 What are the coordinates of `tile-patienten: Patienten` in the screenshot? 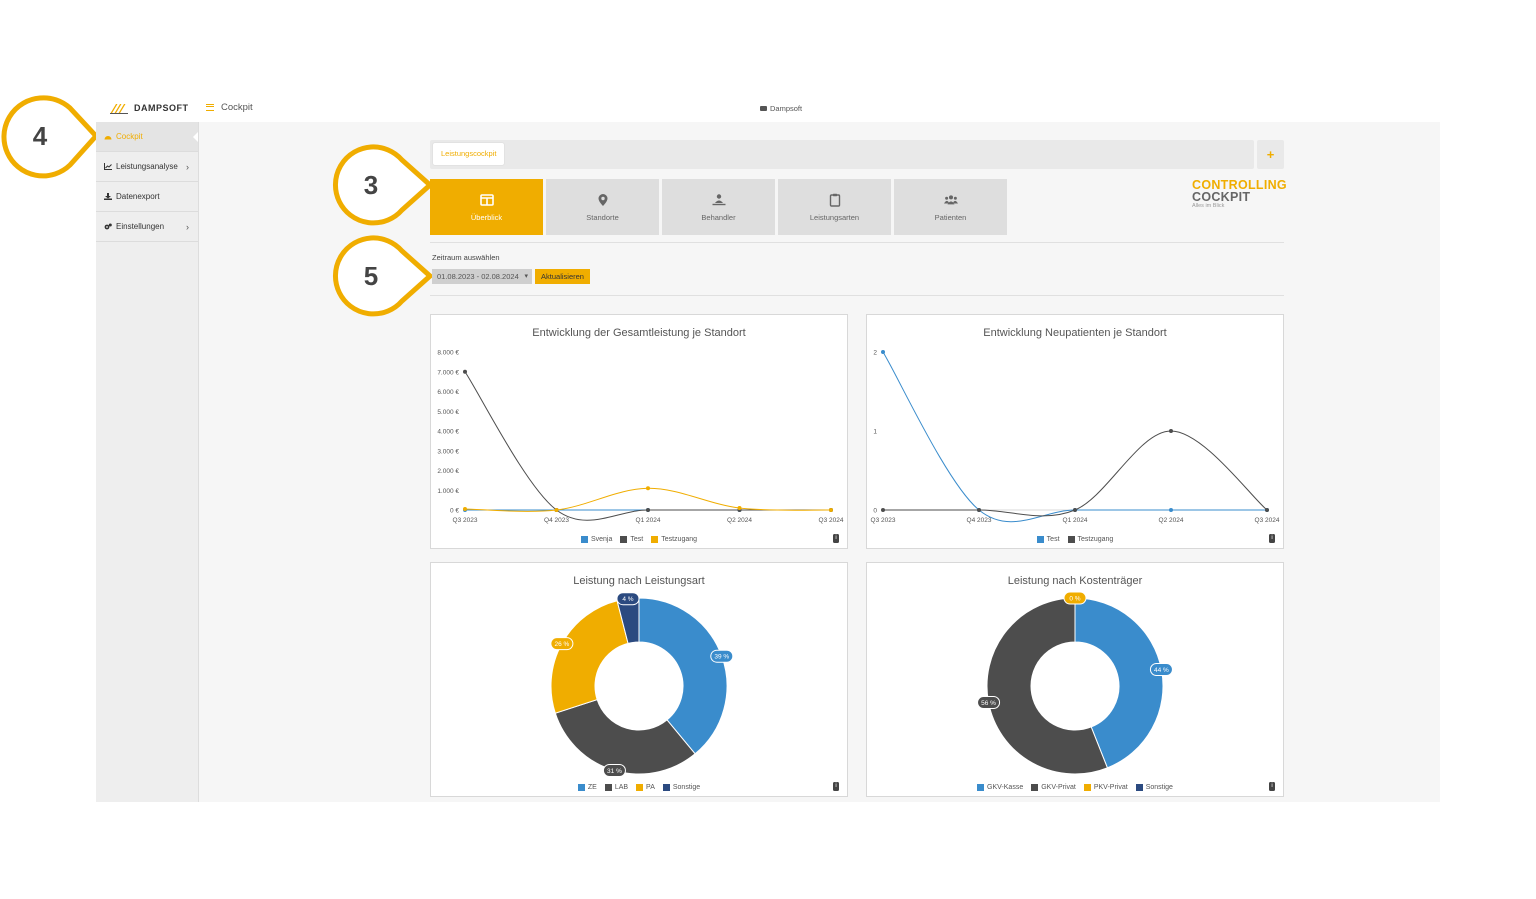 It's located at (950, 207).